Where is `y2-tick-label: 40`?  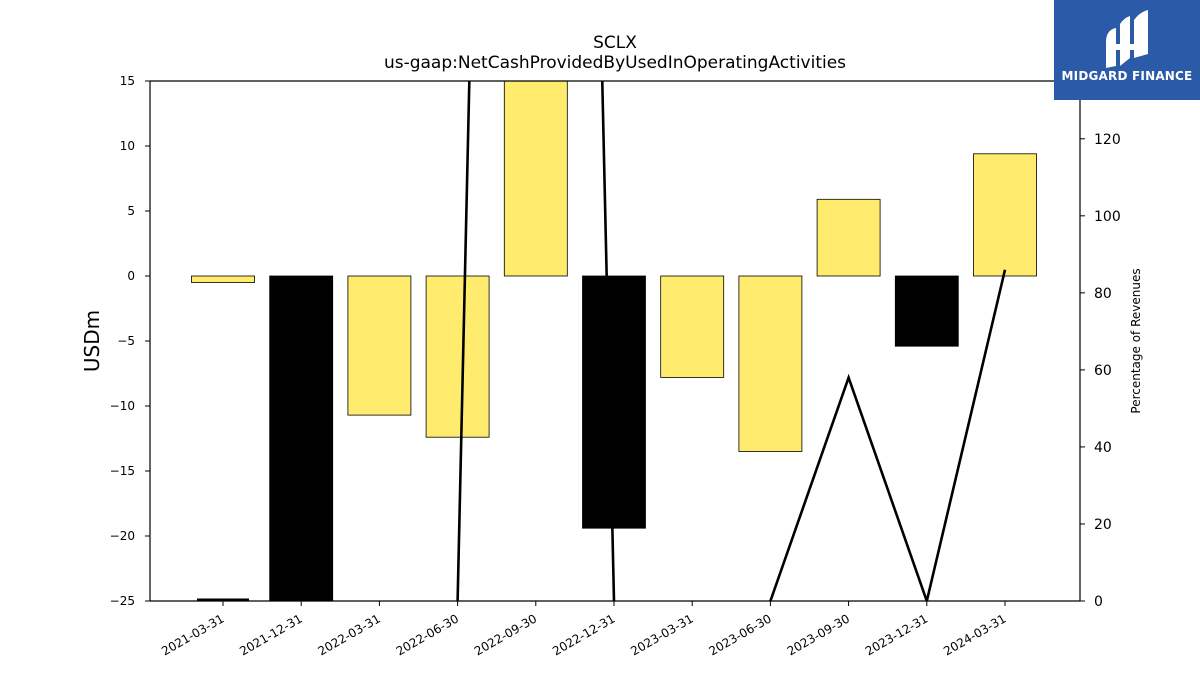 y2-tick-label: 40 is located at coordinates (1103, 448).